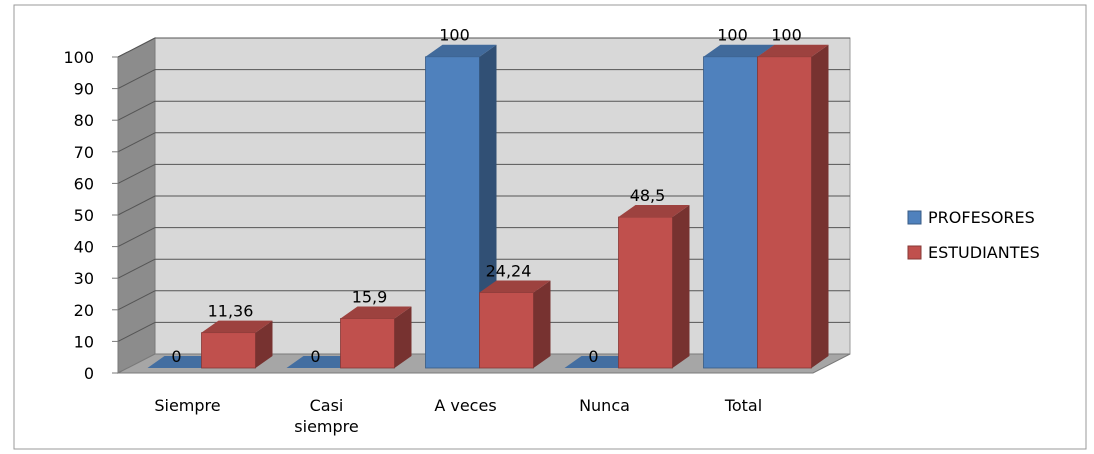  Describe the element at coordinates (187, 405) in the screenshot. I see `x-tick-label: Siempre` at that location.